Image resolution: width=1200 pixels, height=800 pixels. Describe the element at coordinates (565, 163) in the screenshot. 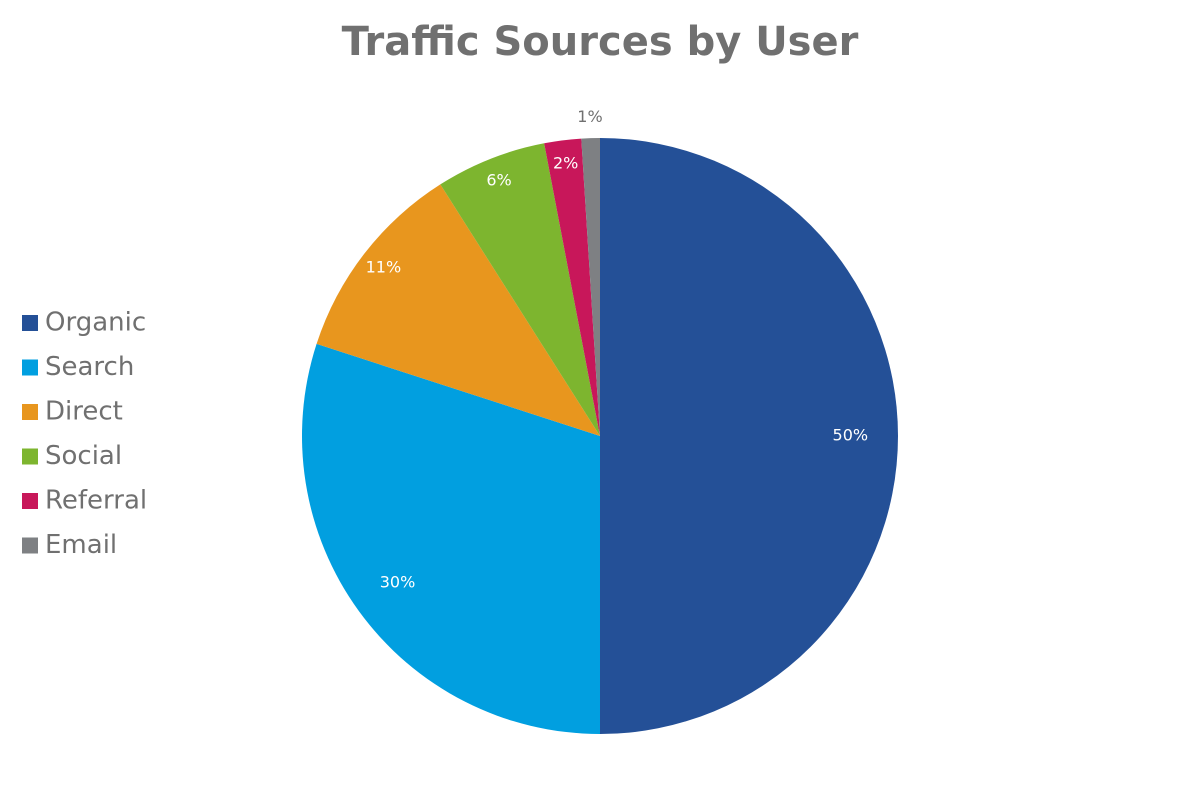

I see `data-label: 2%` at that location.